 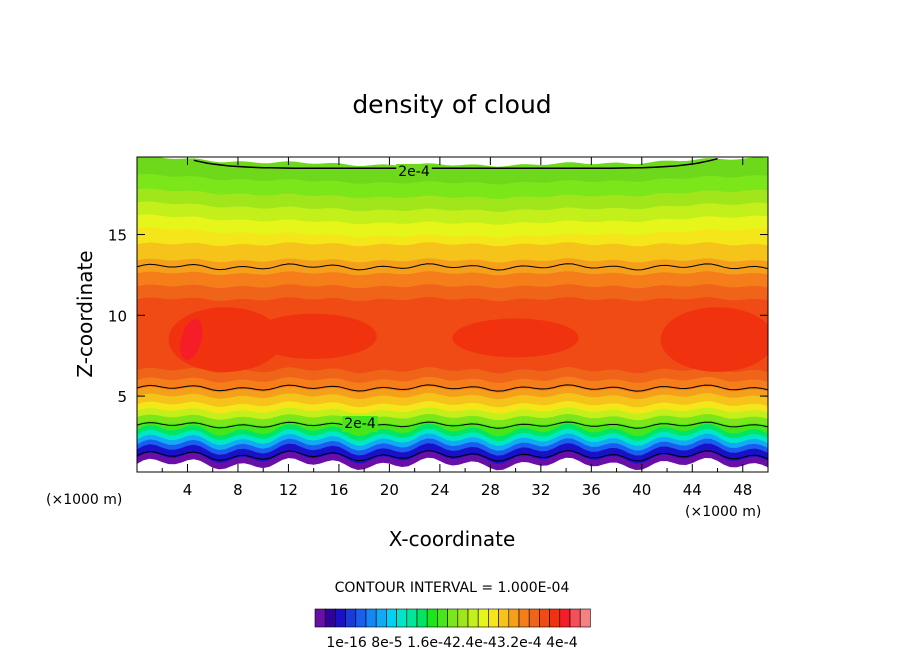 What do you see at coordinates (85, 313) in the screenshot?
I see `y-axis-label: Z-coordinate` at bounding box center [85, 313].